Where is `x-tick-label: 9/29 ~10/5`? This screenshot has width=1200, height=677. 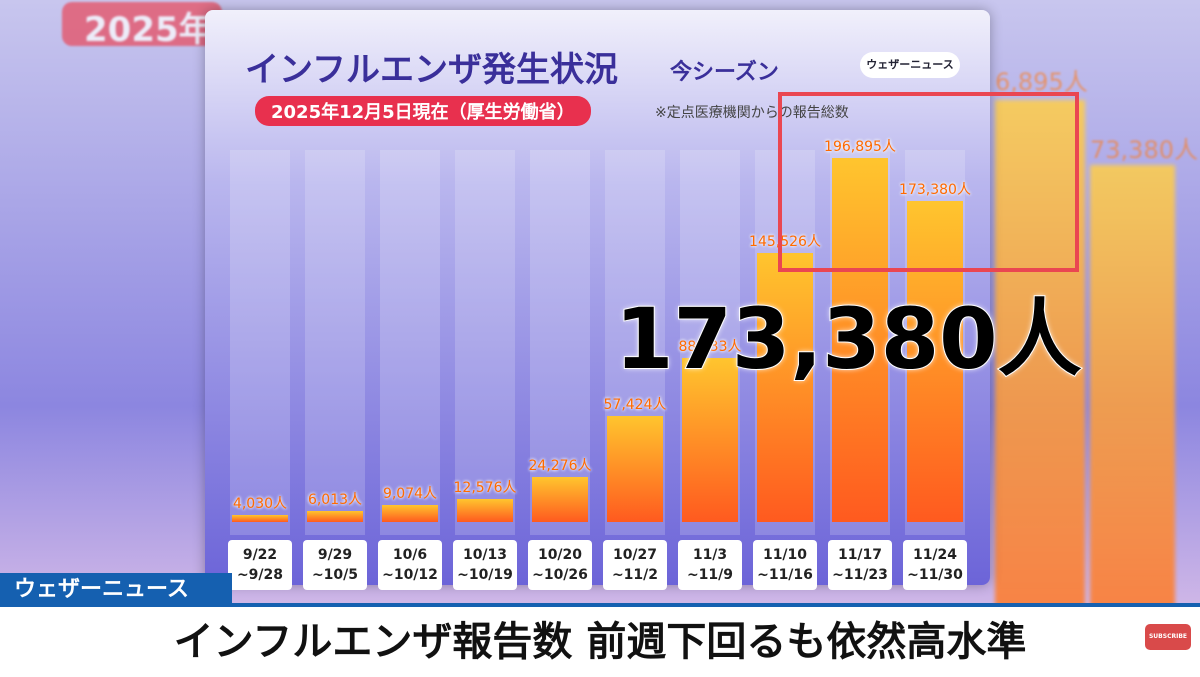
x-tick-label: 9/29 ~10/5 is located at coordinates (335, 565).